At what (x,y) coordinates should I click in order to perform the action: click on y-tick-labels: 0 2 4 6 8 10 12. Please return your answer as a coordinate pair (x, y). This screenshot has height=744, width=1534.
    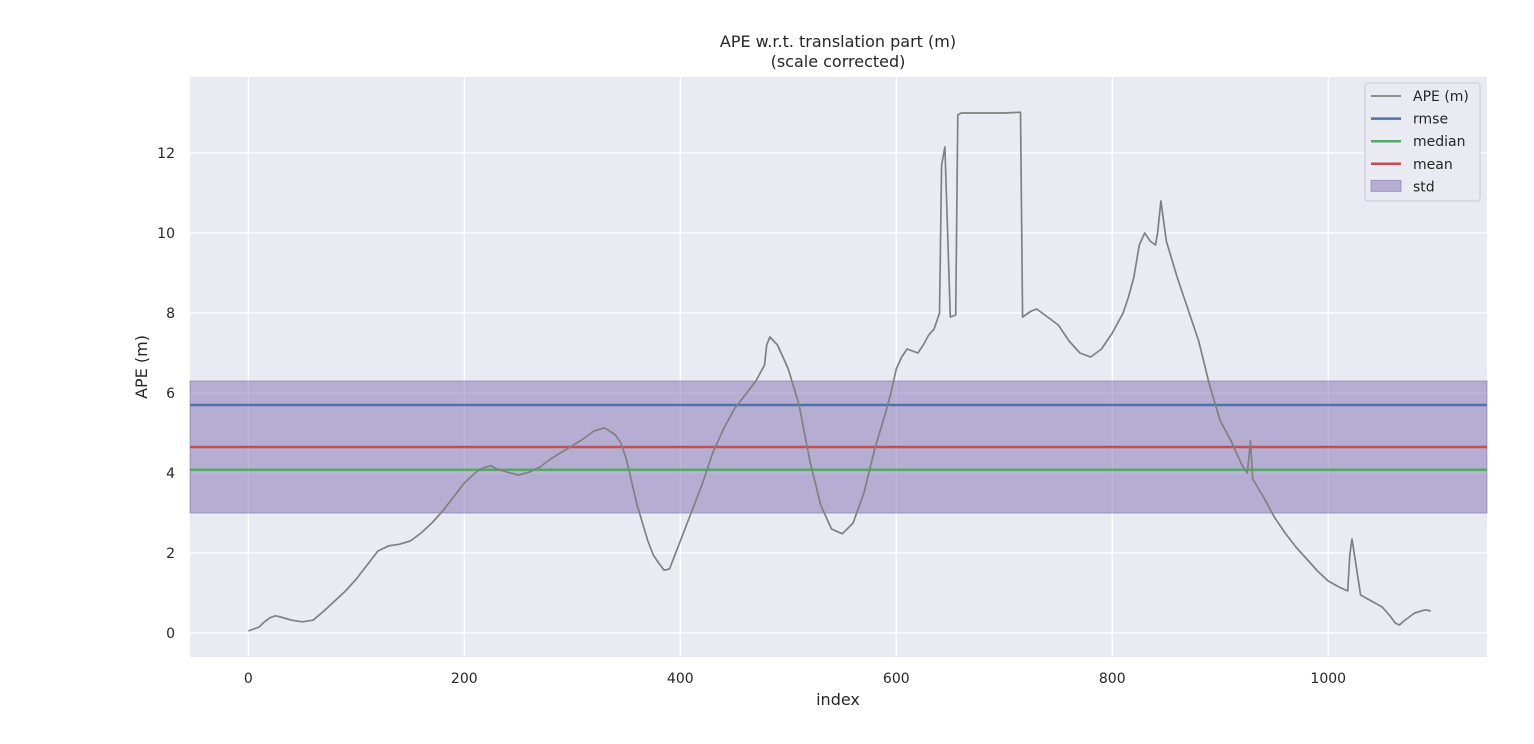
    Looking at the image, I should click on (166, 394).